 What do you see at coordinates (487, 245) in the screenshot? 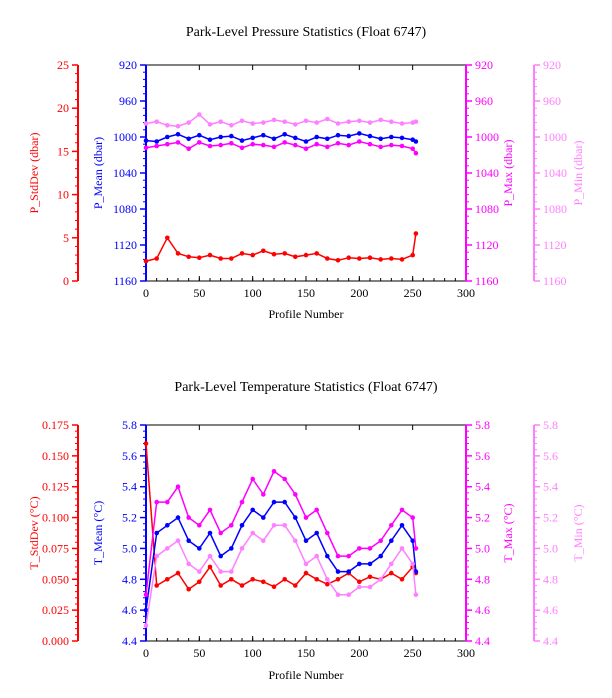
I see `pressure-max-tick-label: 1120` at bounding box center [487, 245].